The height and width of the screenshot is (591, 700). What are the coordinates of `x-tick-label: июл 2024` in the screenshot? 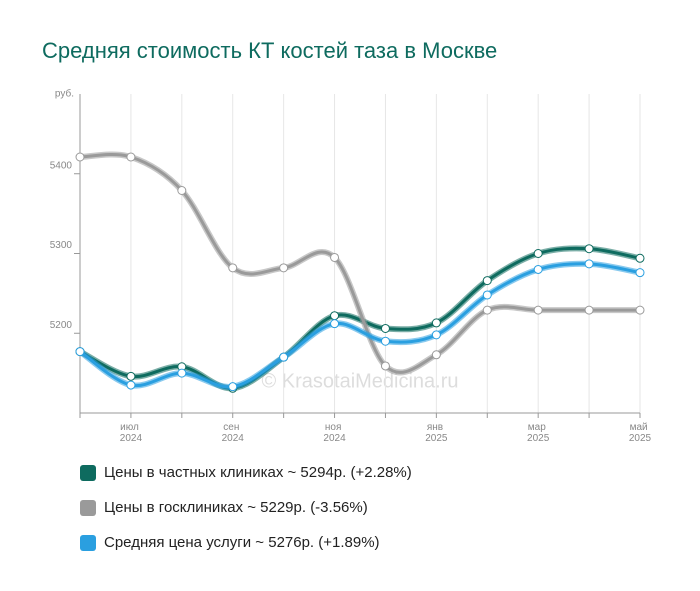 It's located at (131, 433).